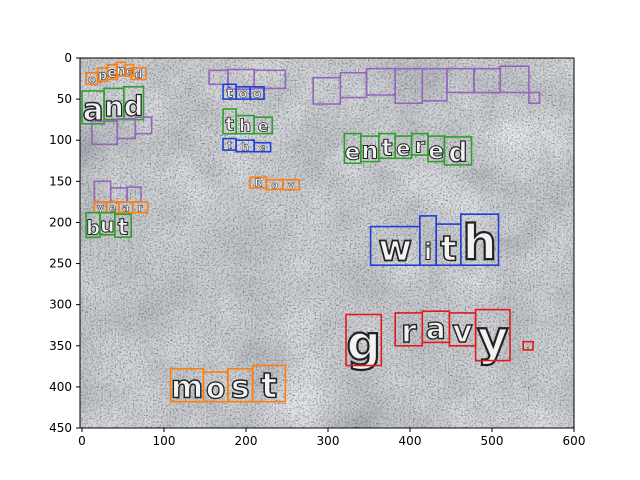 The height and width of the screenshot is (480, 640). Describe the element at coordinates (68, 58) in the screenshot. I see `y-tick-label: 0` at that location.